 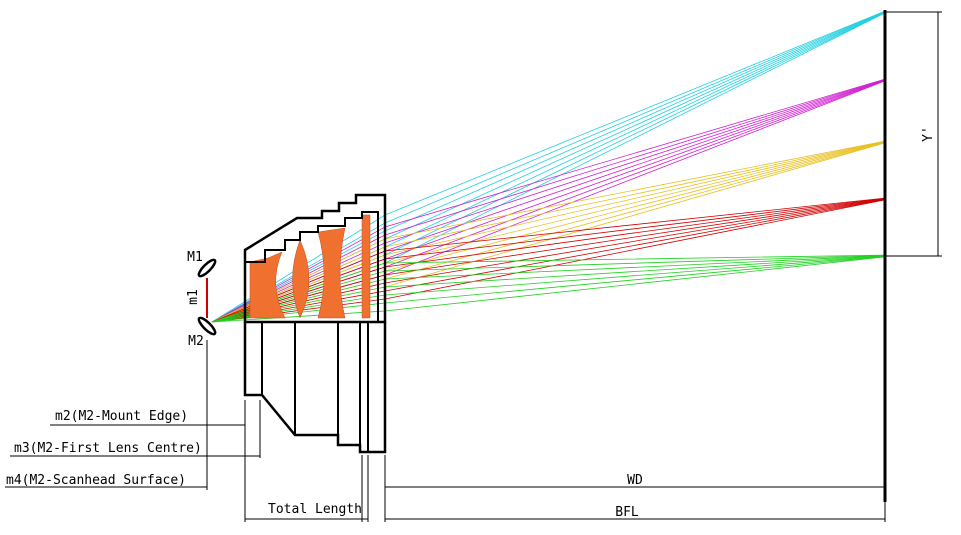 I want to click on mirrors, so click(x=207, y=297).